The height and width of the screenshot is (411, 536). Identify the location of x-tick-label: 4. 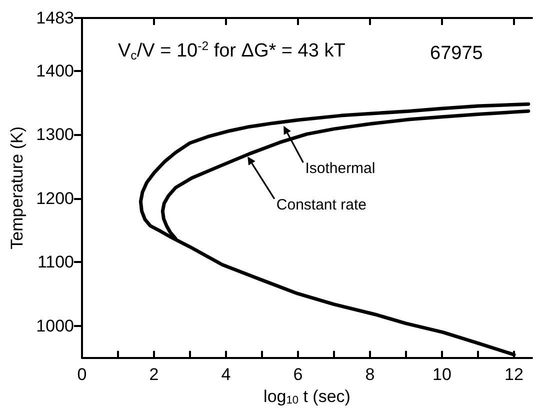
(226, 374).